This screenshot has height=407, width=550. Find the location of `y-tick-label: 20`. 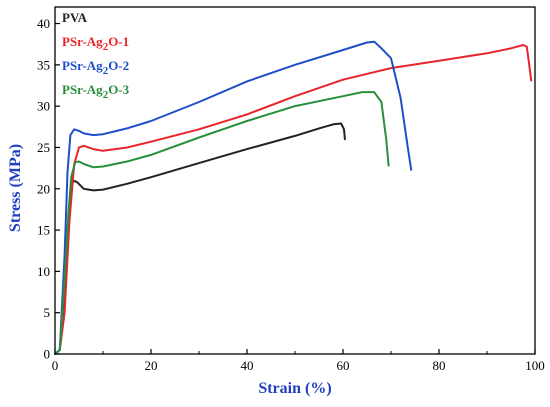

y-tick-label: 20 is located at coordinates (43, 188).